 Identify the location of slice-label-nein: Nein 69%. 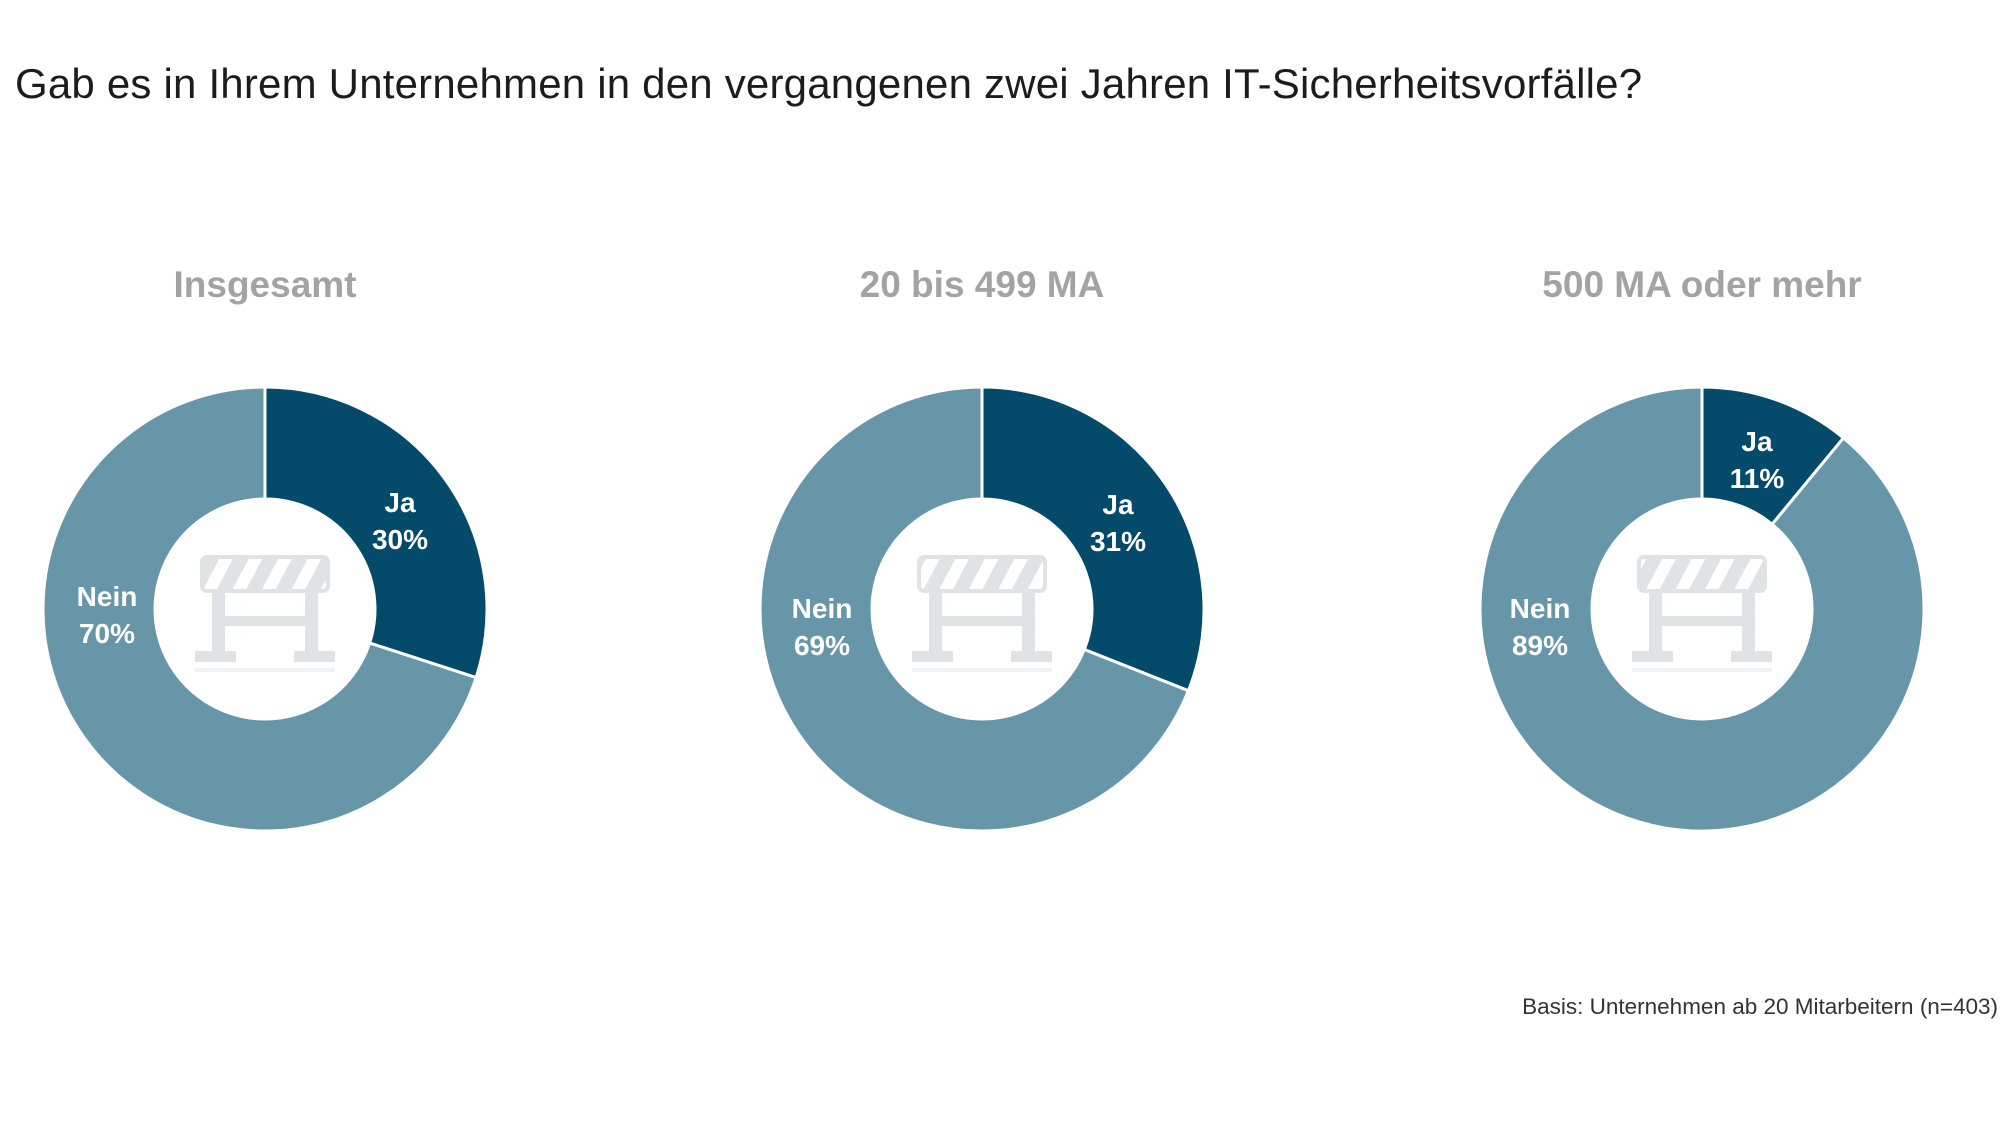
(822, 627).